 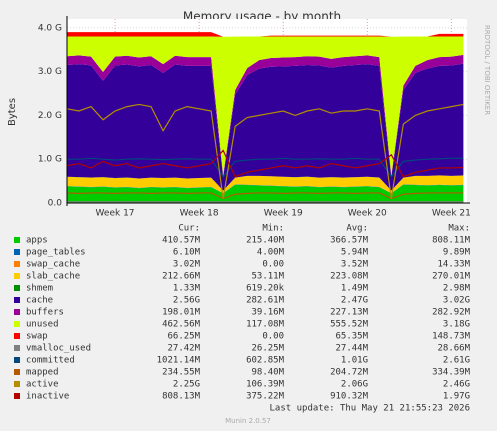 What do you see at coordinates (451, 373) in the screenshot?
I see `legend-stat: 334.39M` at bounding box center [451, 373].